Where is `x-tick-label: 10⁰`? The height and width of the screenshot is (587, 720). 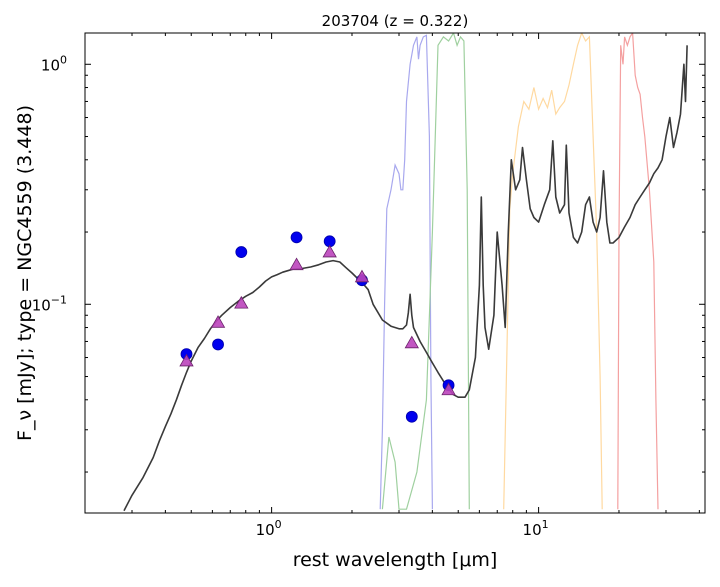 x-tick-label: 10⁰ is located at coordinates (269, 528).